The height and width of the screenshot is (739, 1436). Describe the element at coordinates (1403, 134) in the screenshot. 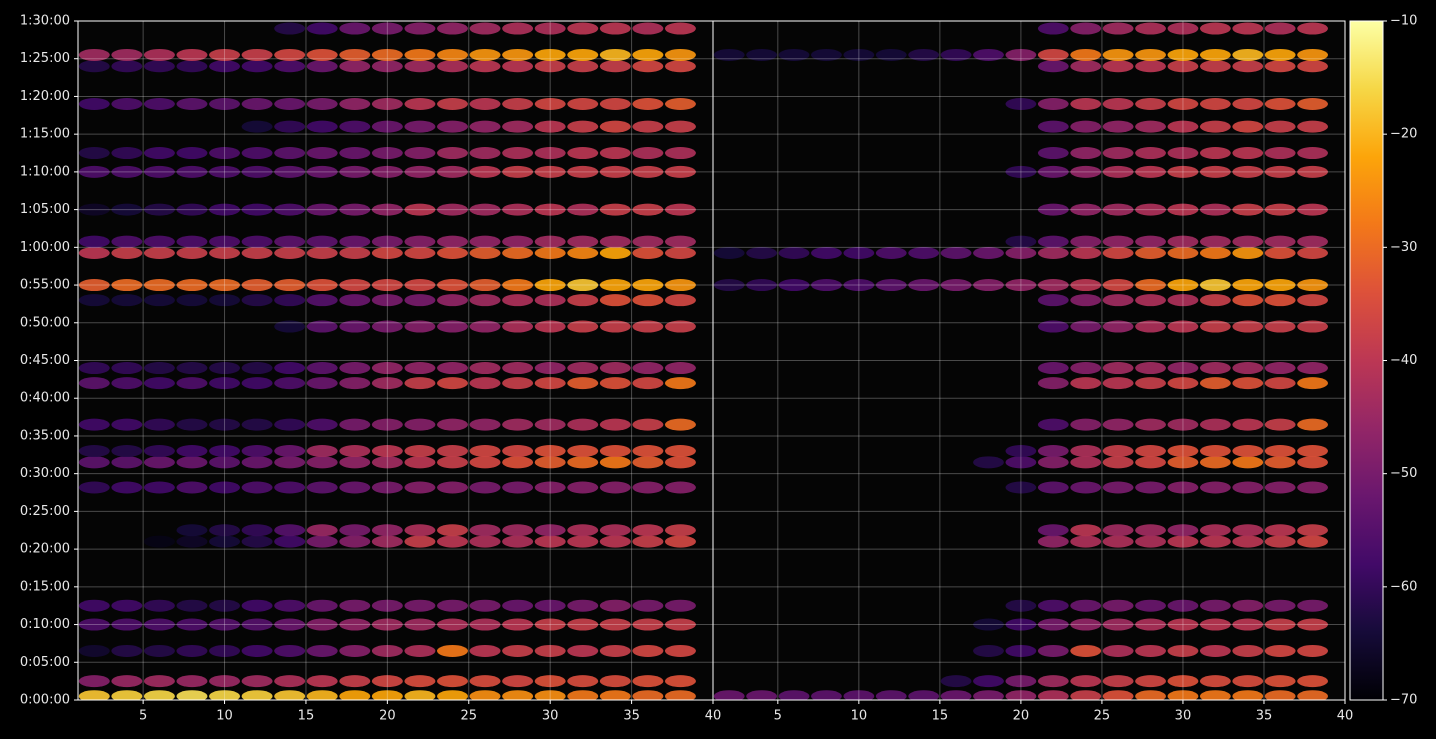

I see `colorbar-tick-label: −20` at that location.